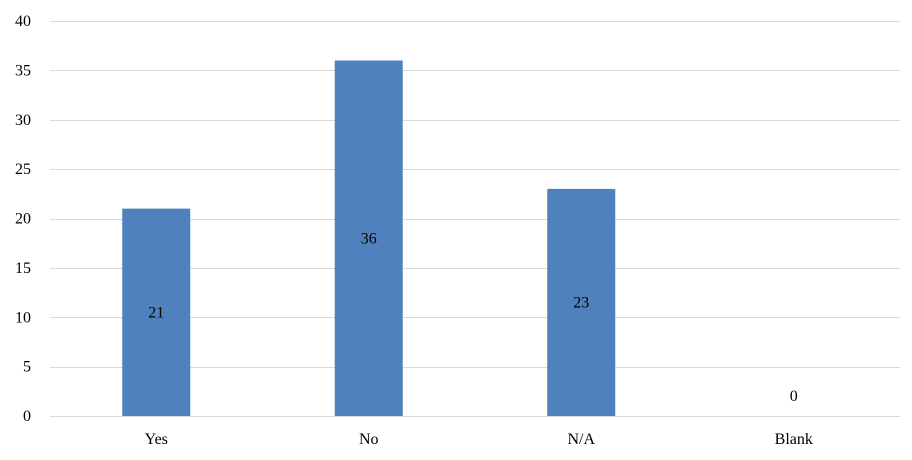 This screenshot has width=912, height=460. I want to click on data-label: 21, so click(156, 312).